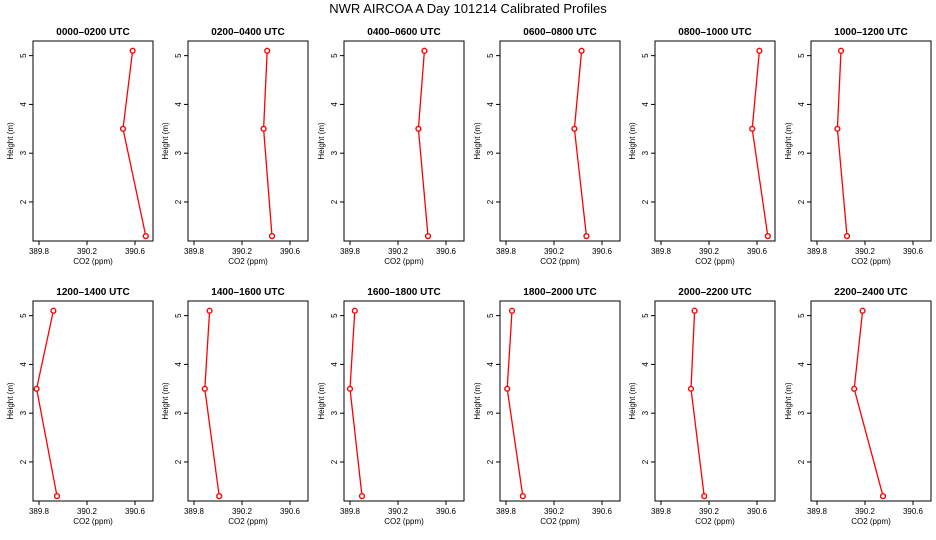 The height and width of the screenshot is (540, 936). What do you see at coordinates (92, 32) in the screenshot?
I see `panel-title: 0000–0200 UTC` at bounding box center [92, 32].